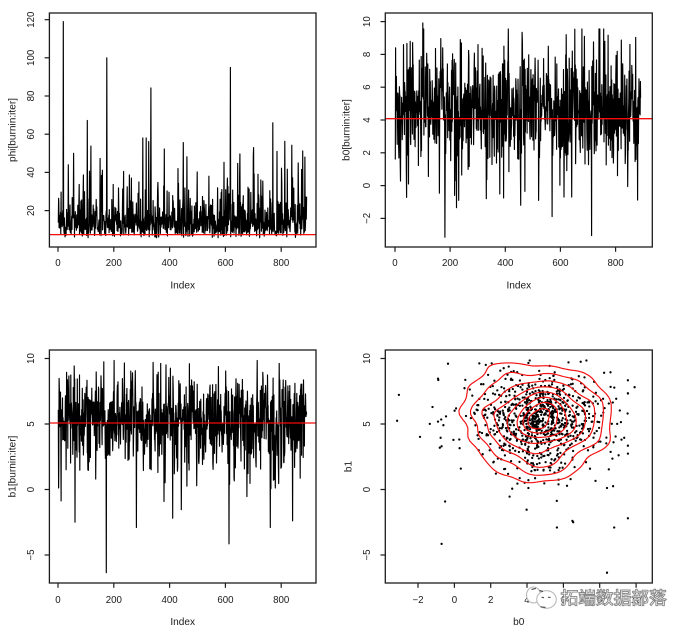  I want to click on svg-text: 8, so click(367, 54).